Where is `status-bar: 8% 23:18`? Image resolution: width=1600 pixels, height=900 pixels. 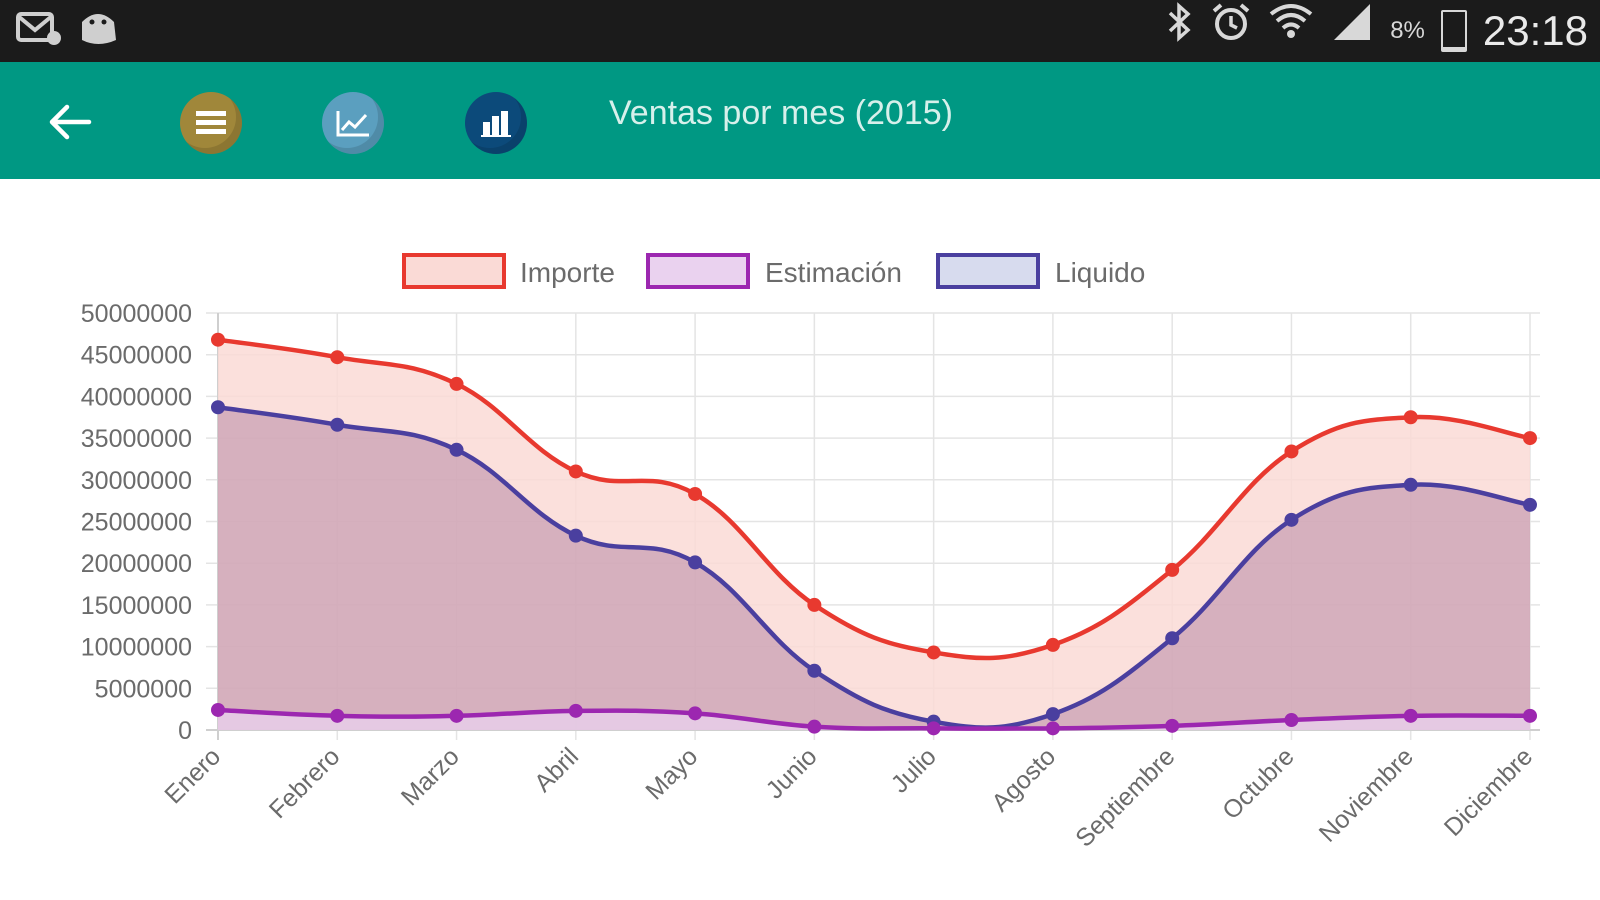
status-bar: 8% 23:18 is located at coordinates (800, 31).